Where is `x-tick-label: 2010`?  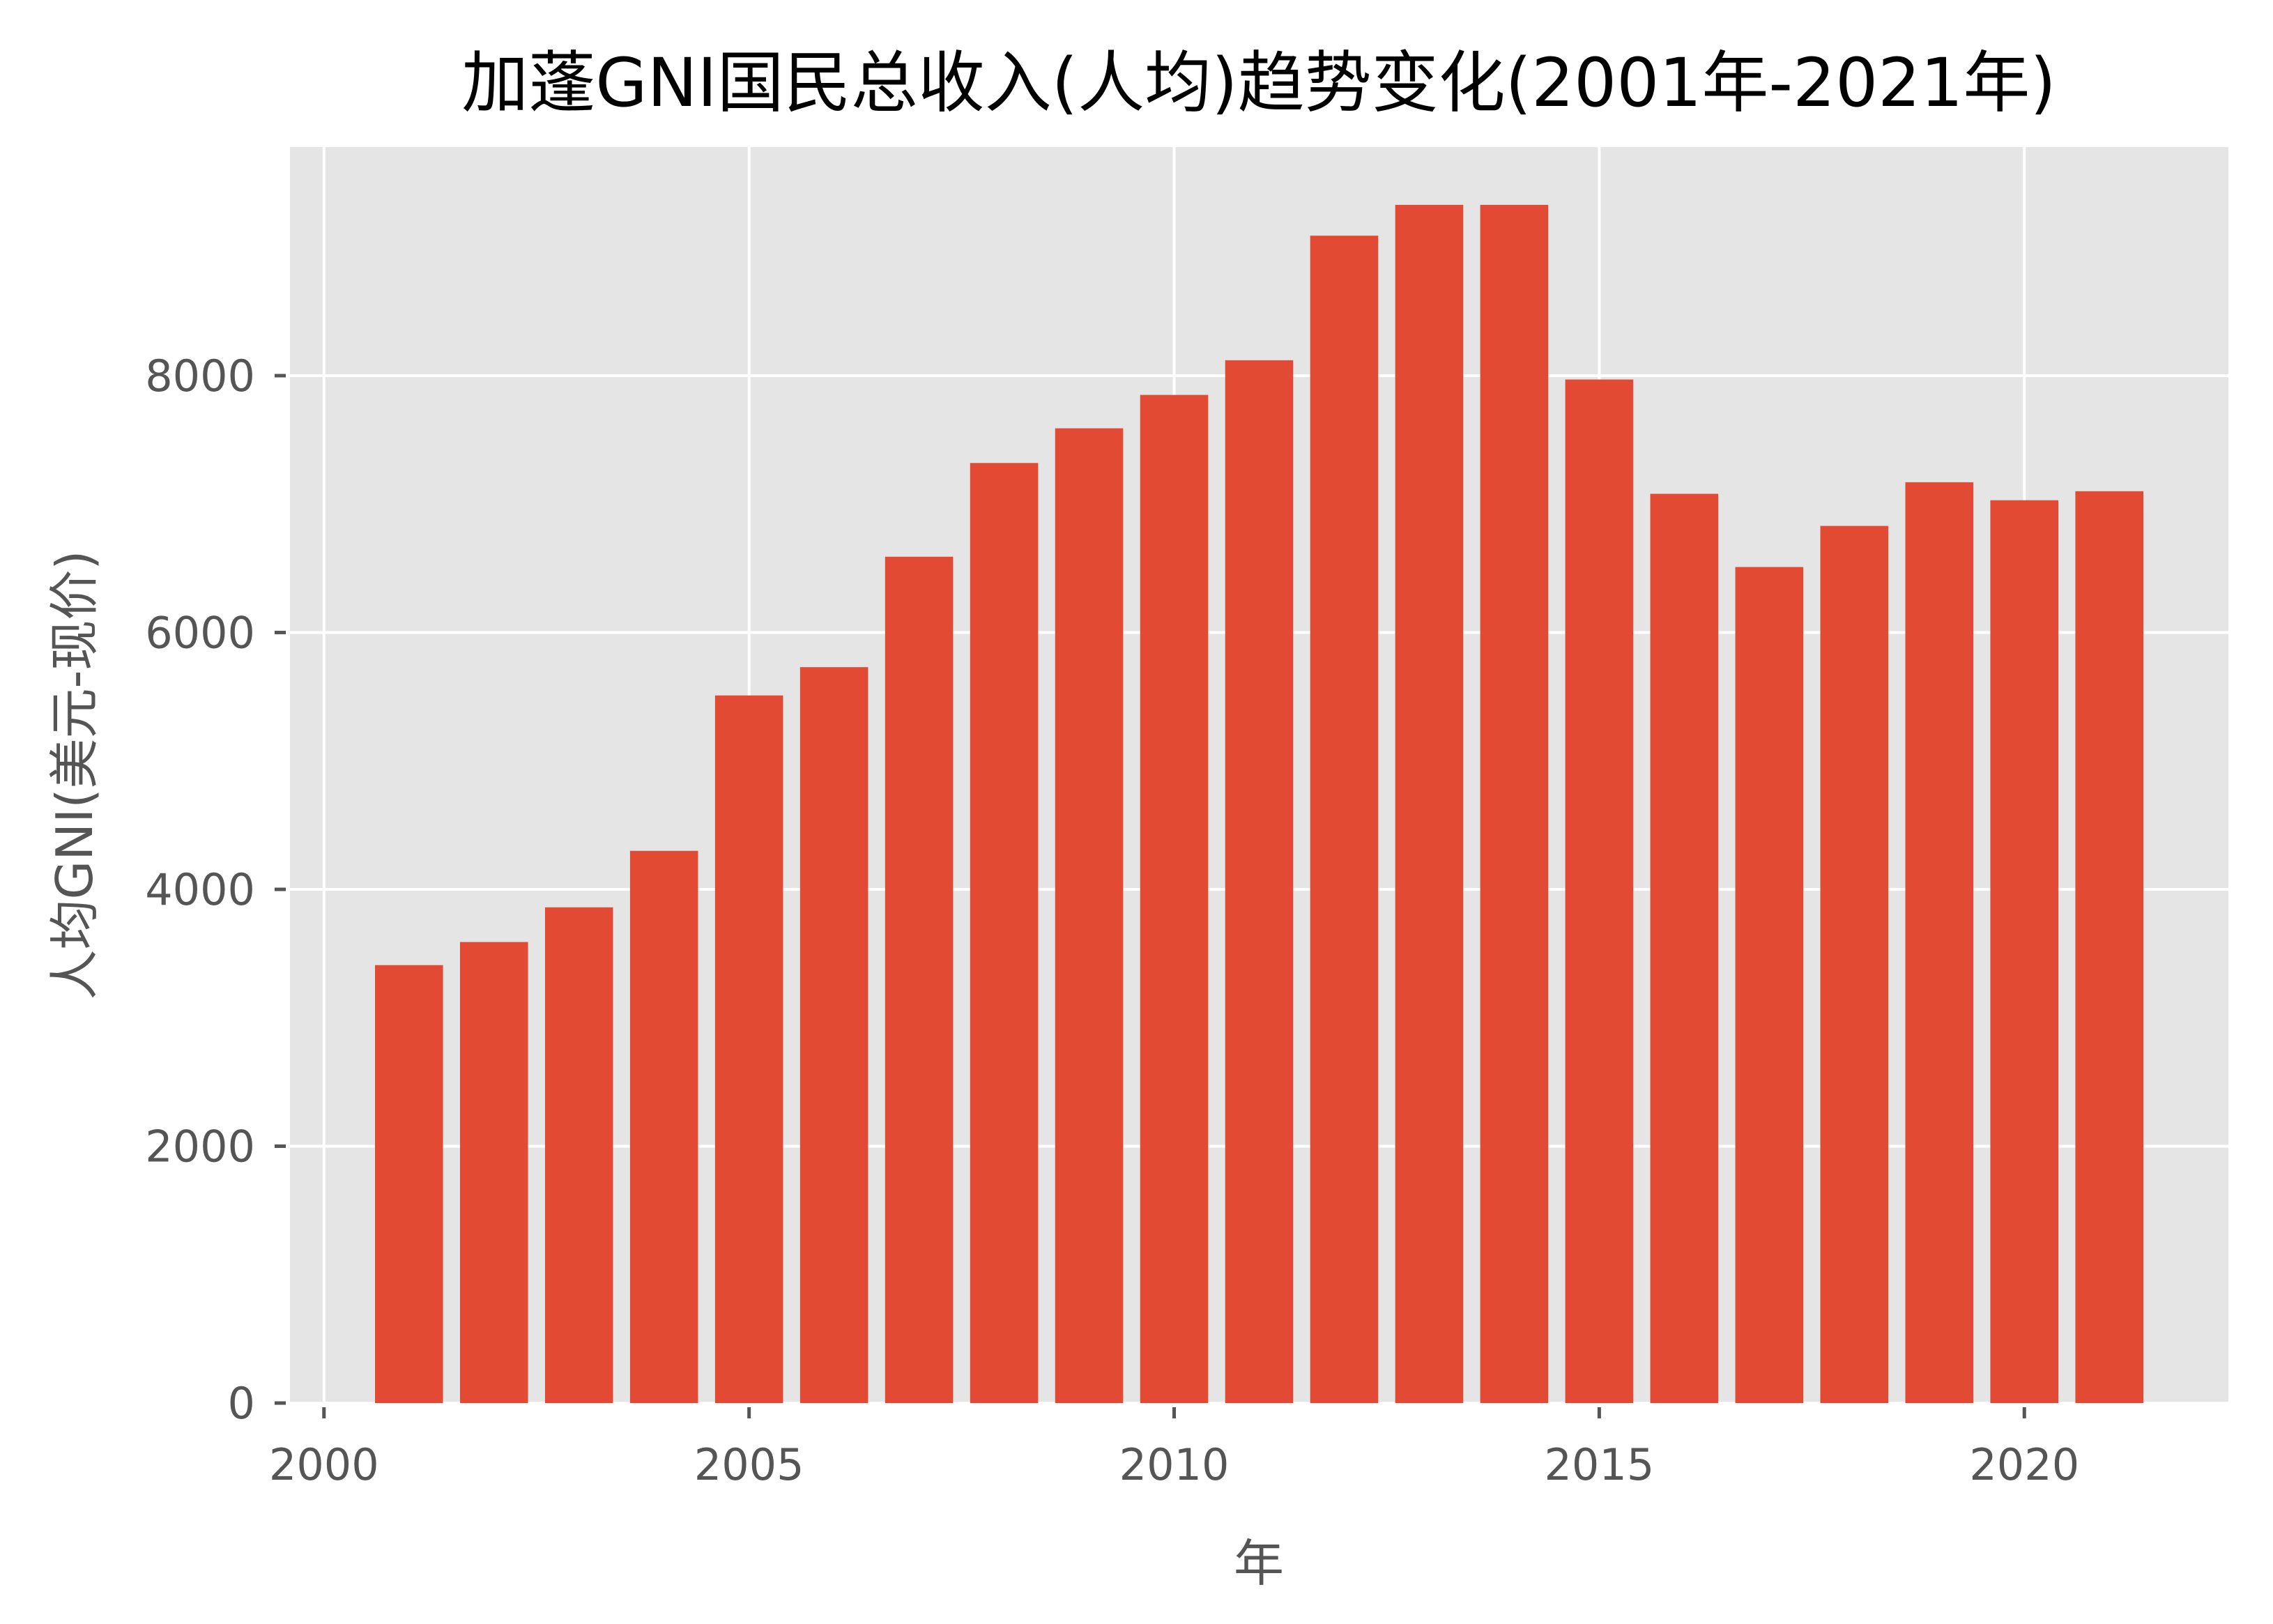 x-tick-label: 2010 is located at coordinates (1174, 1464).